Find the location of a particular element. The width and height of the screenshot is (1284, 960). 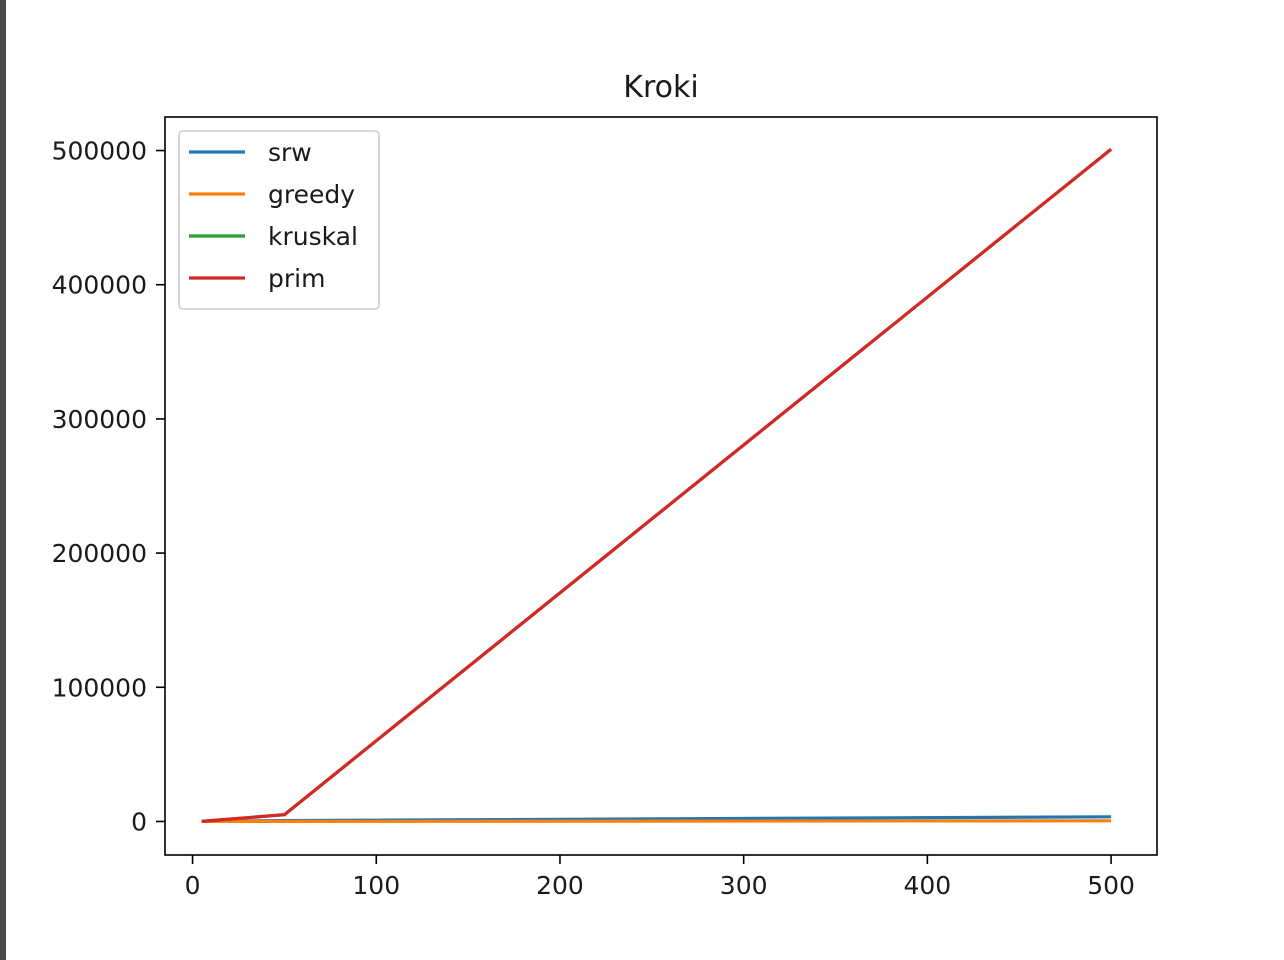

x-axis: 0 100 200 300 400 500 is located at coordinates (660, 877).